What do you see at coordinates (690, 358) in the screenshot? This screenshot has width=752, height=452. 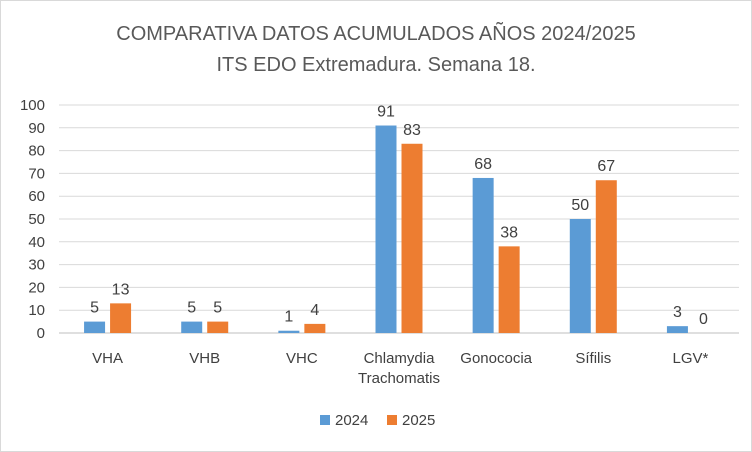 I see `x-category-label: LGV*` at bounding box center [690, 358].